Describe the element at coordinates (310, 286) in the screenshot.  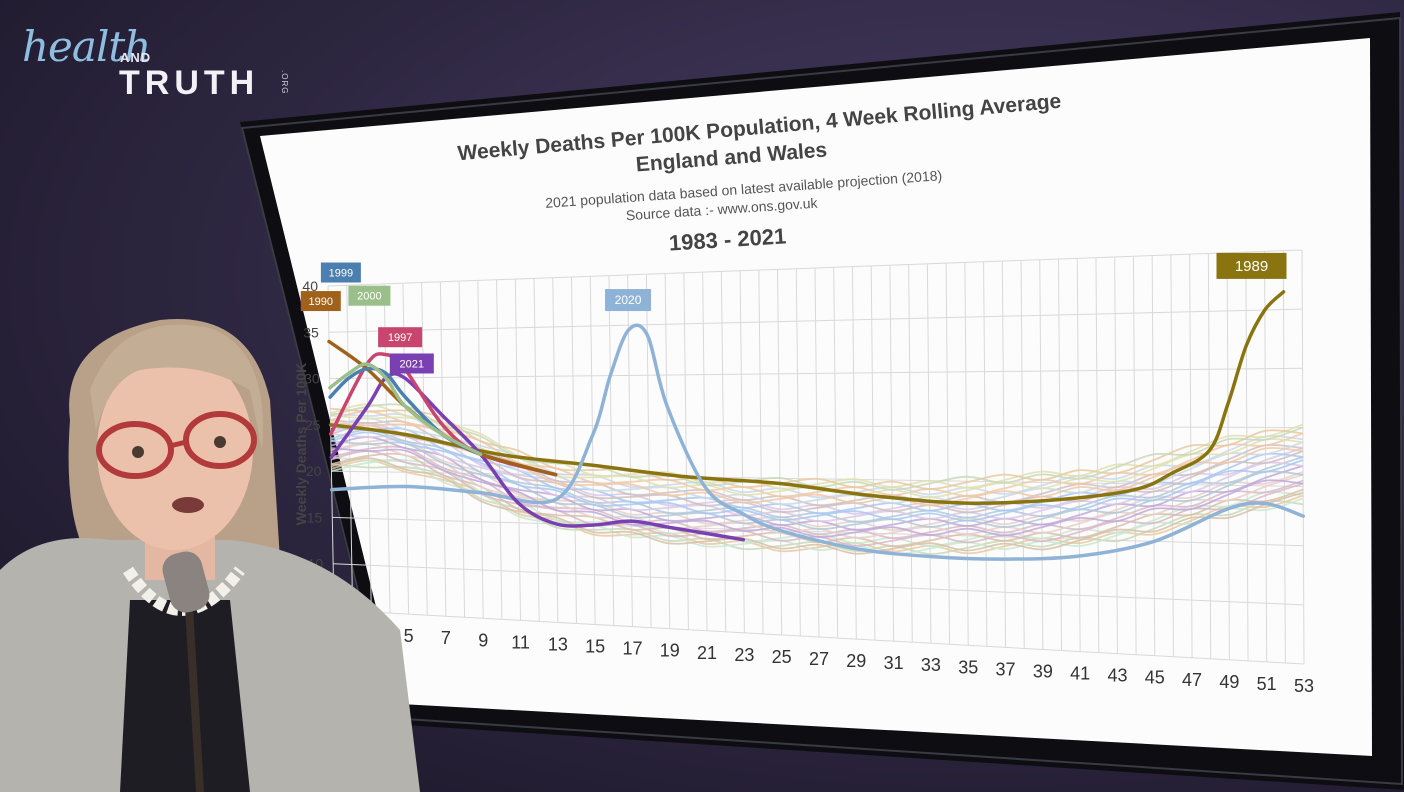
I see `y-tick-label: 40` at that location.